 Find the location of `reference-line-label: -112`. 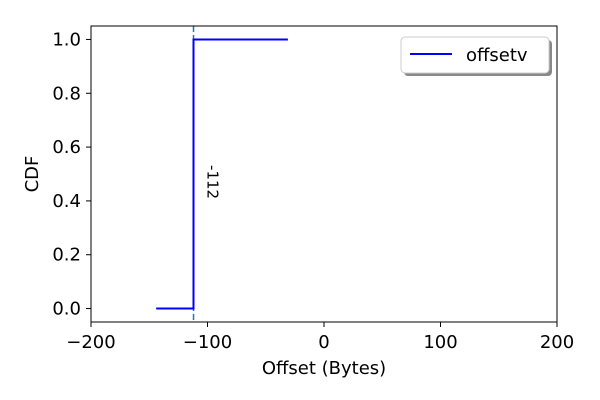

reference-line-label: -112 is located at coordinates (213, 182).